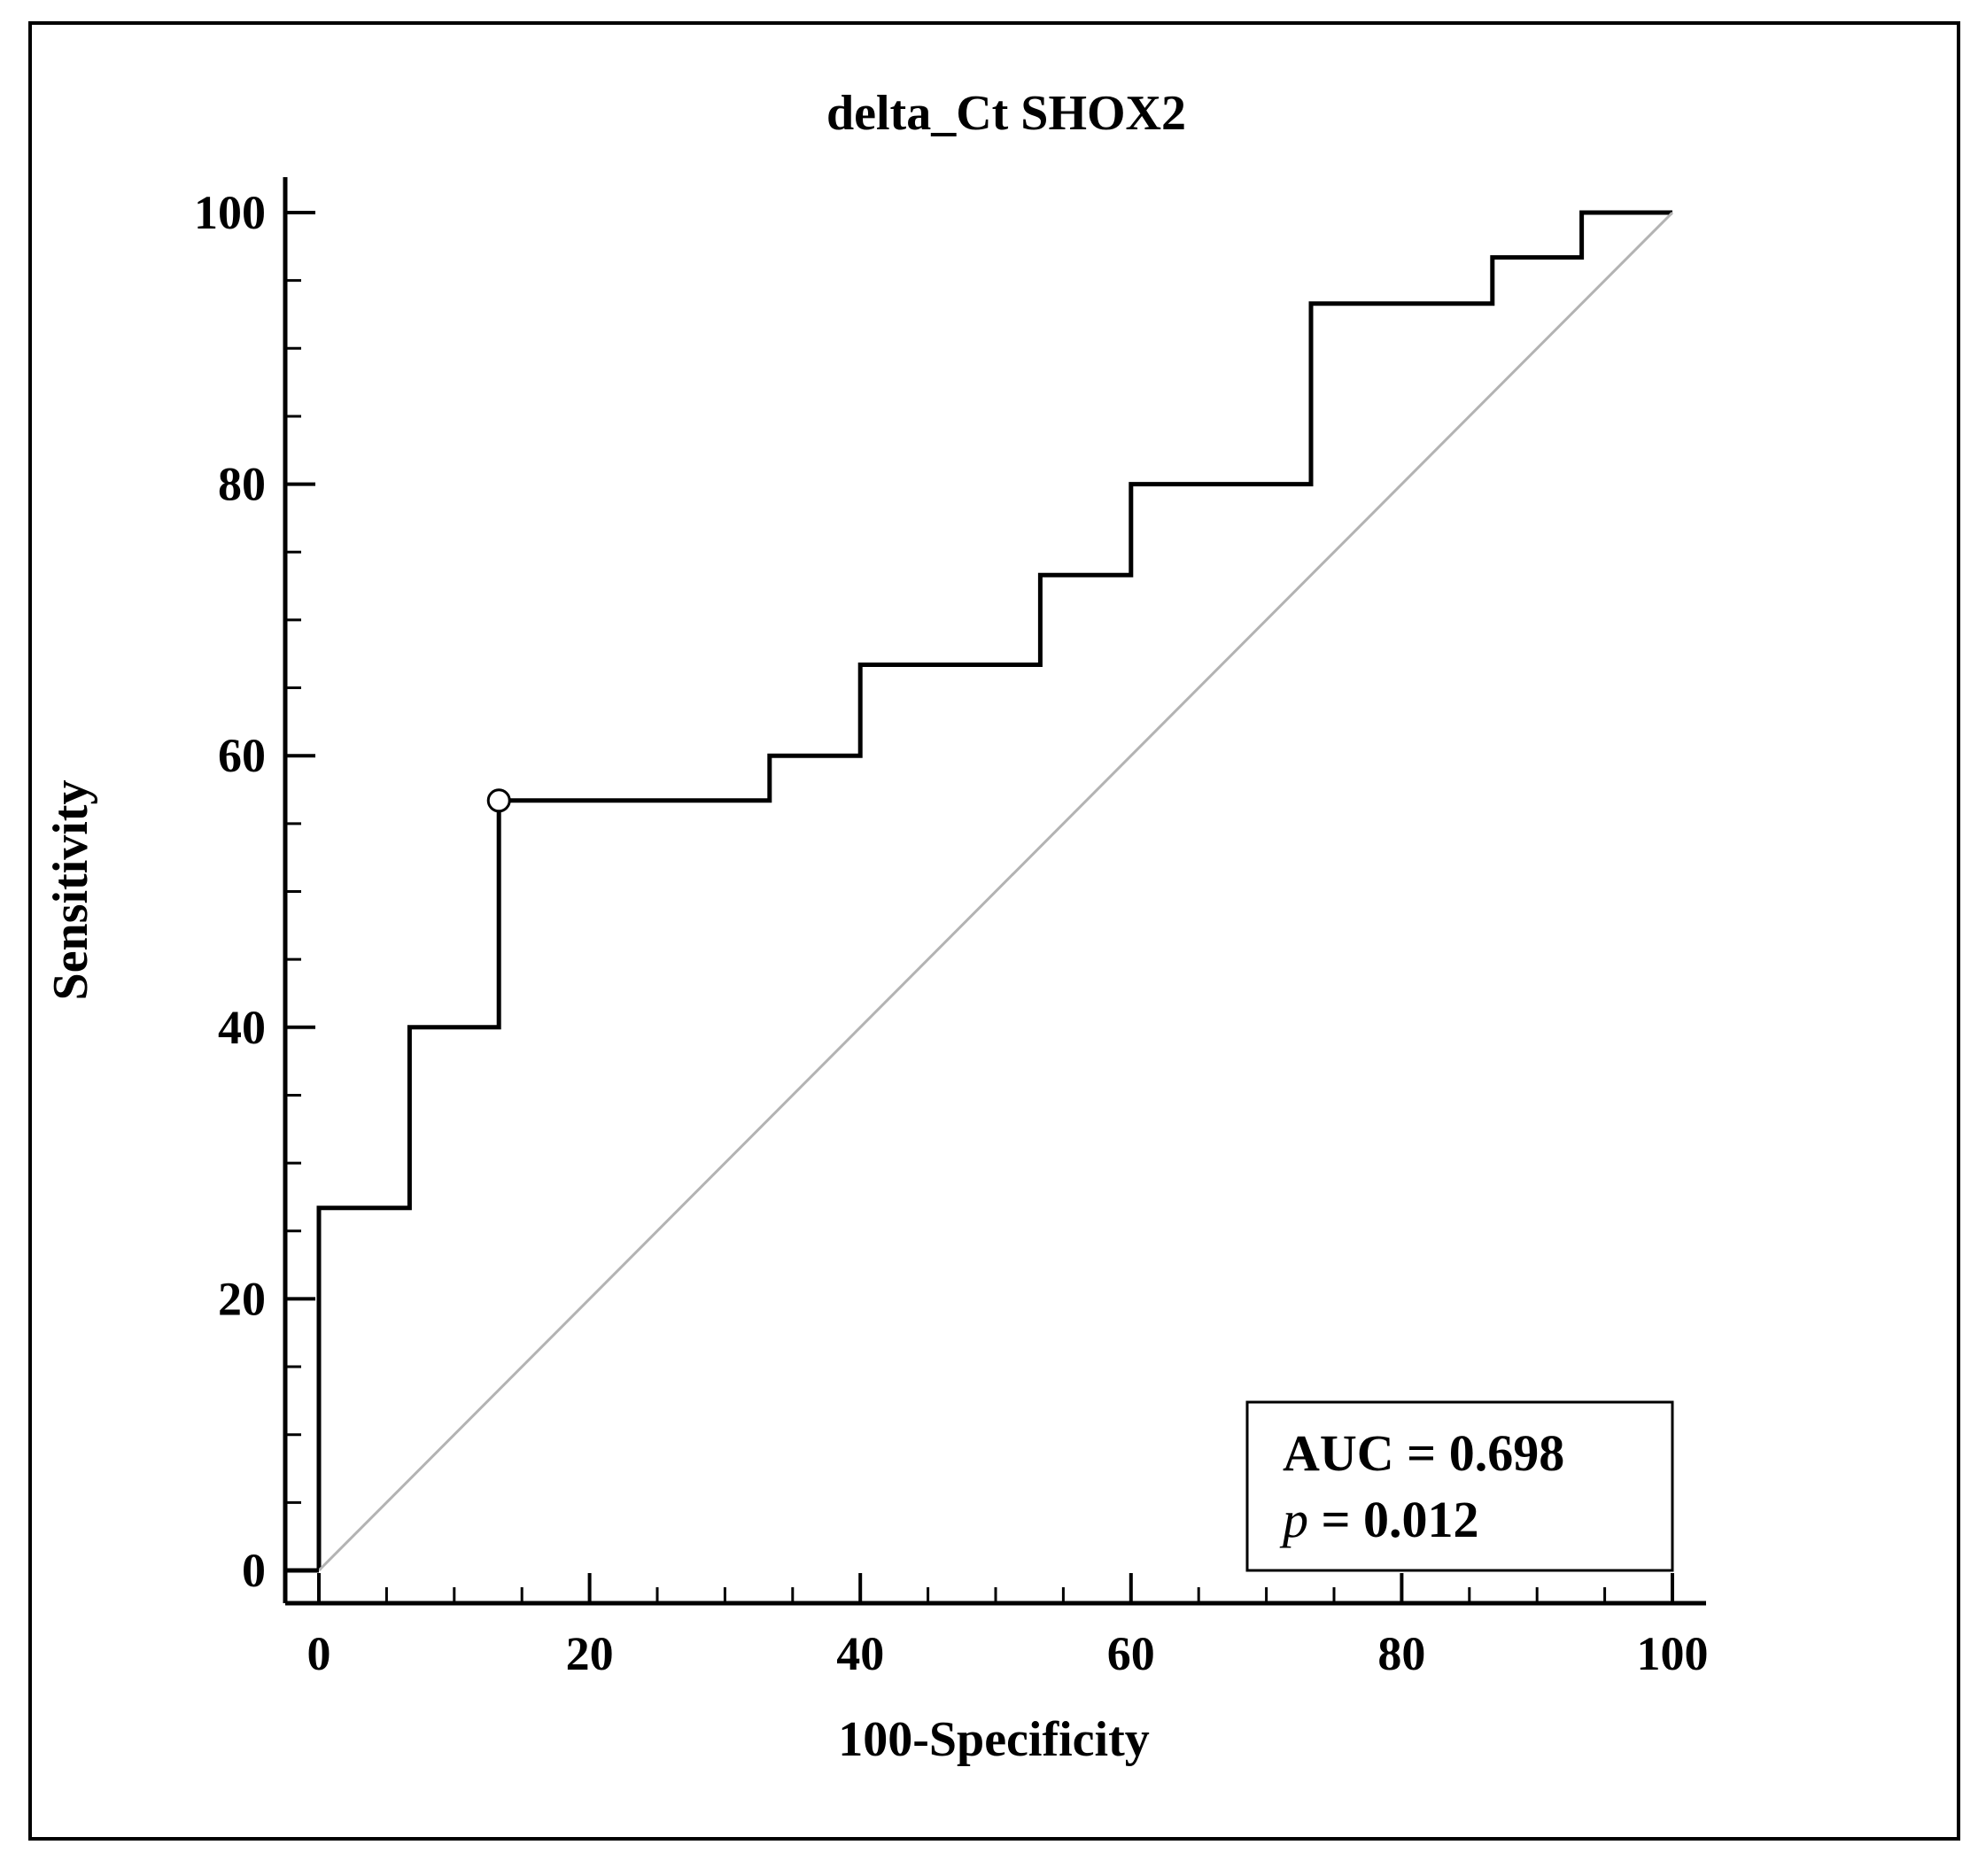 This screenshot has height=1876, width=1978. I want to click on p-symbol: p, so click(1293, 1519).